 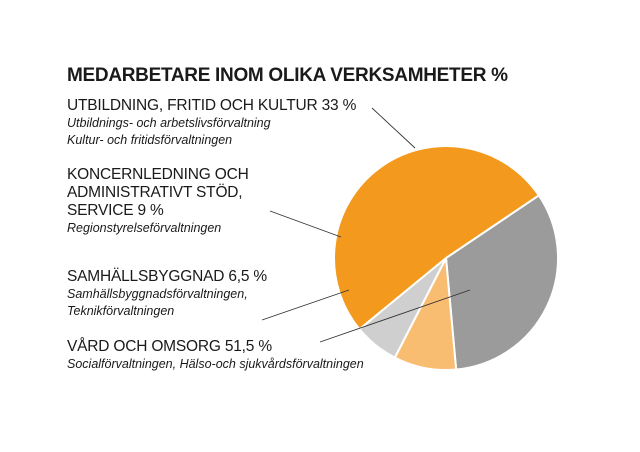 What do you see at coordinates (169, 346) in the screenshot?
I see `label-vard-omsorg-title-line: VÅRD OCH OMSORG 51,5 %` at bounding box center [169, 346].